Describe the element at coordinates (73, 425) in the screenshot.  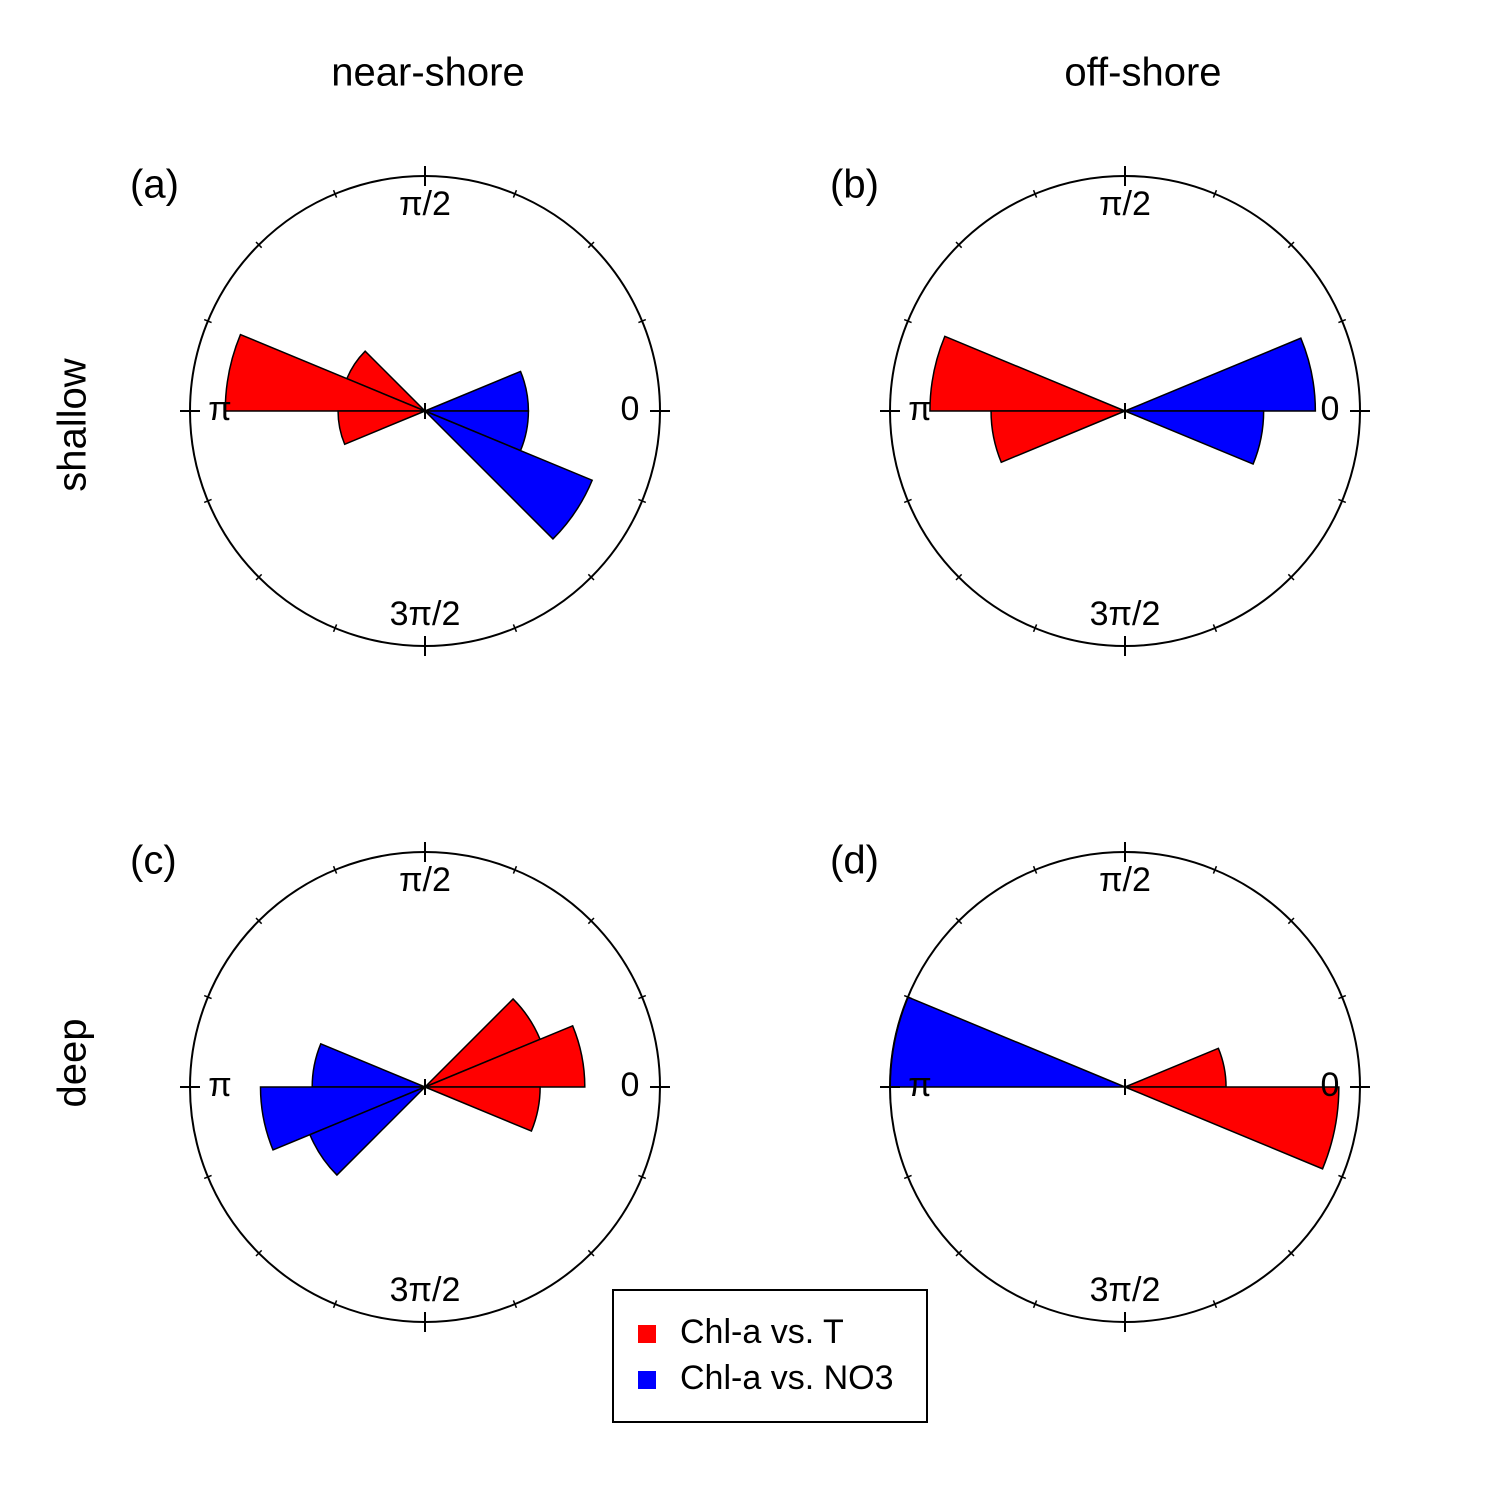
I see `row-title: shallow` at that location.